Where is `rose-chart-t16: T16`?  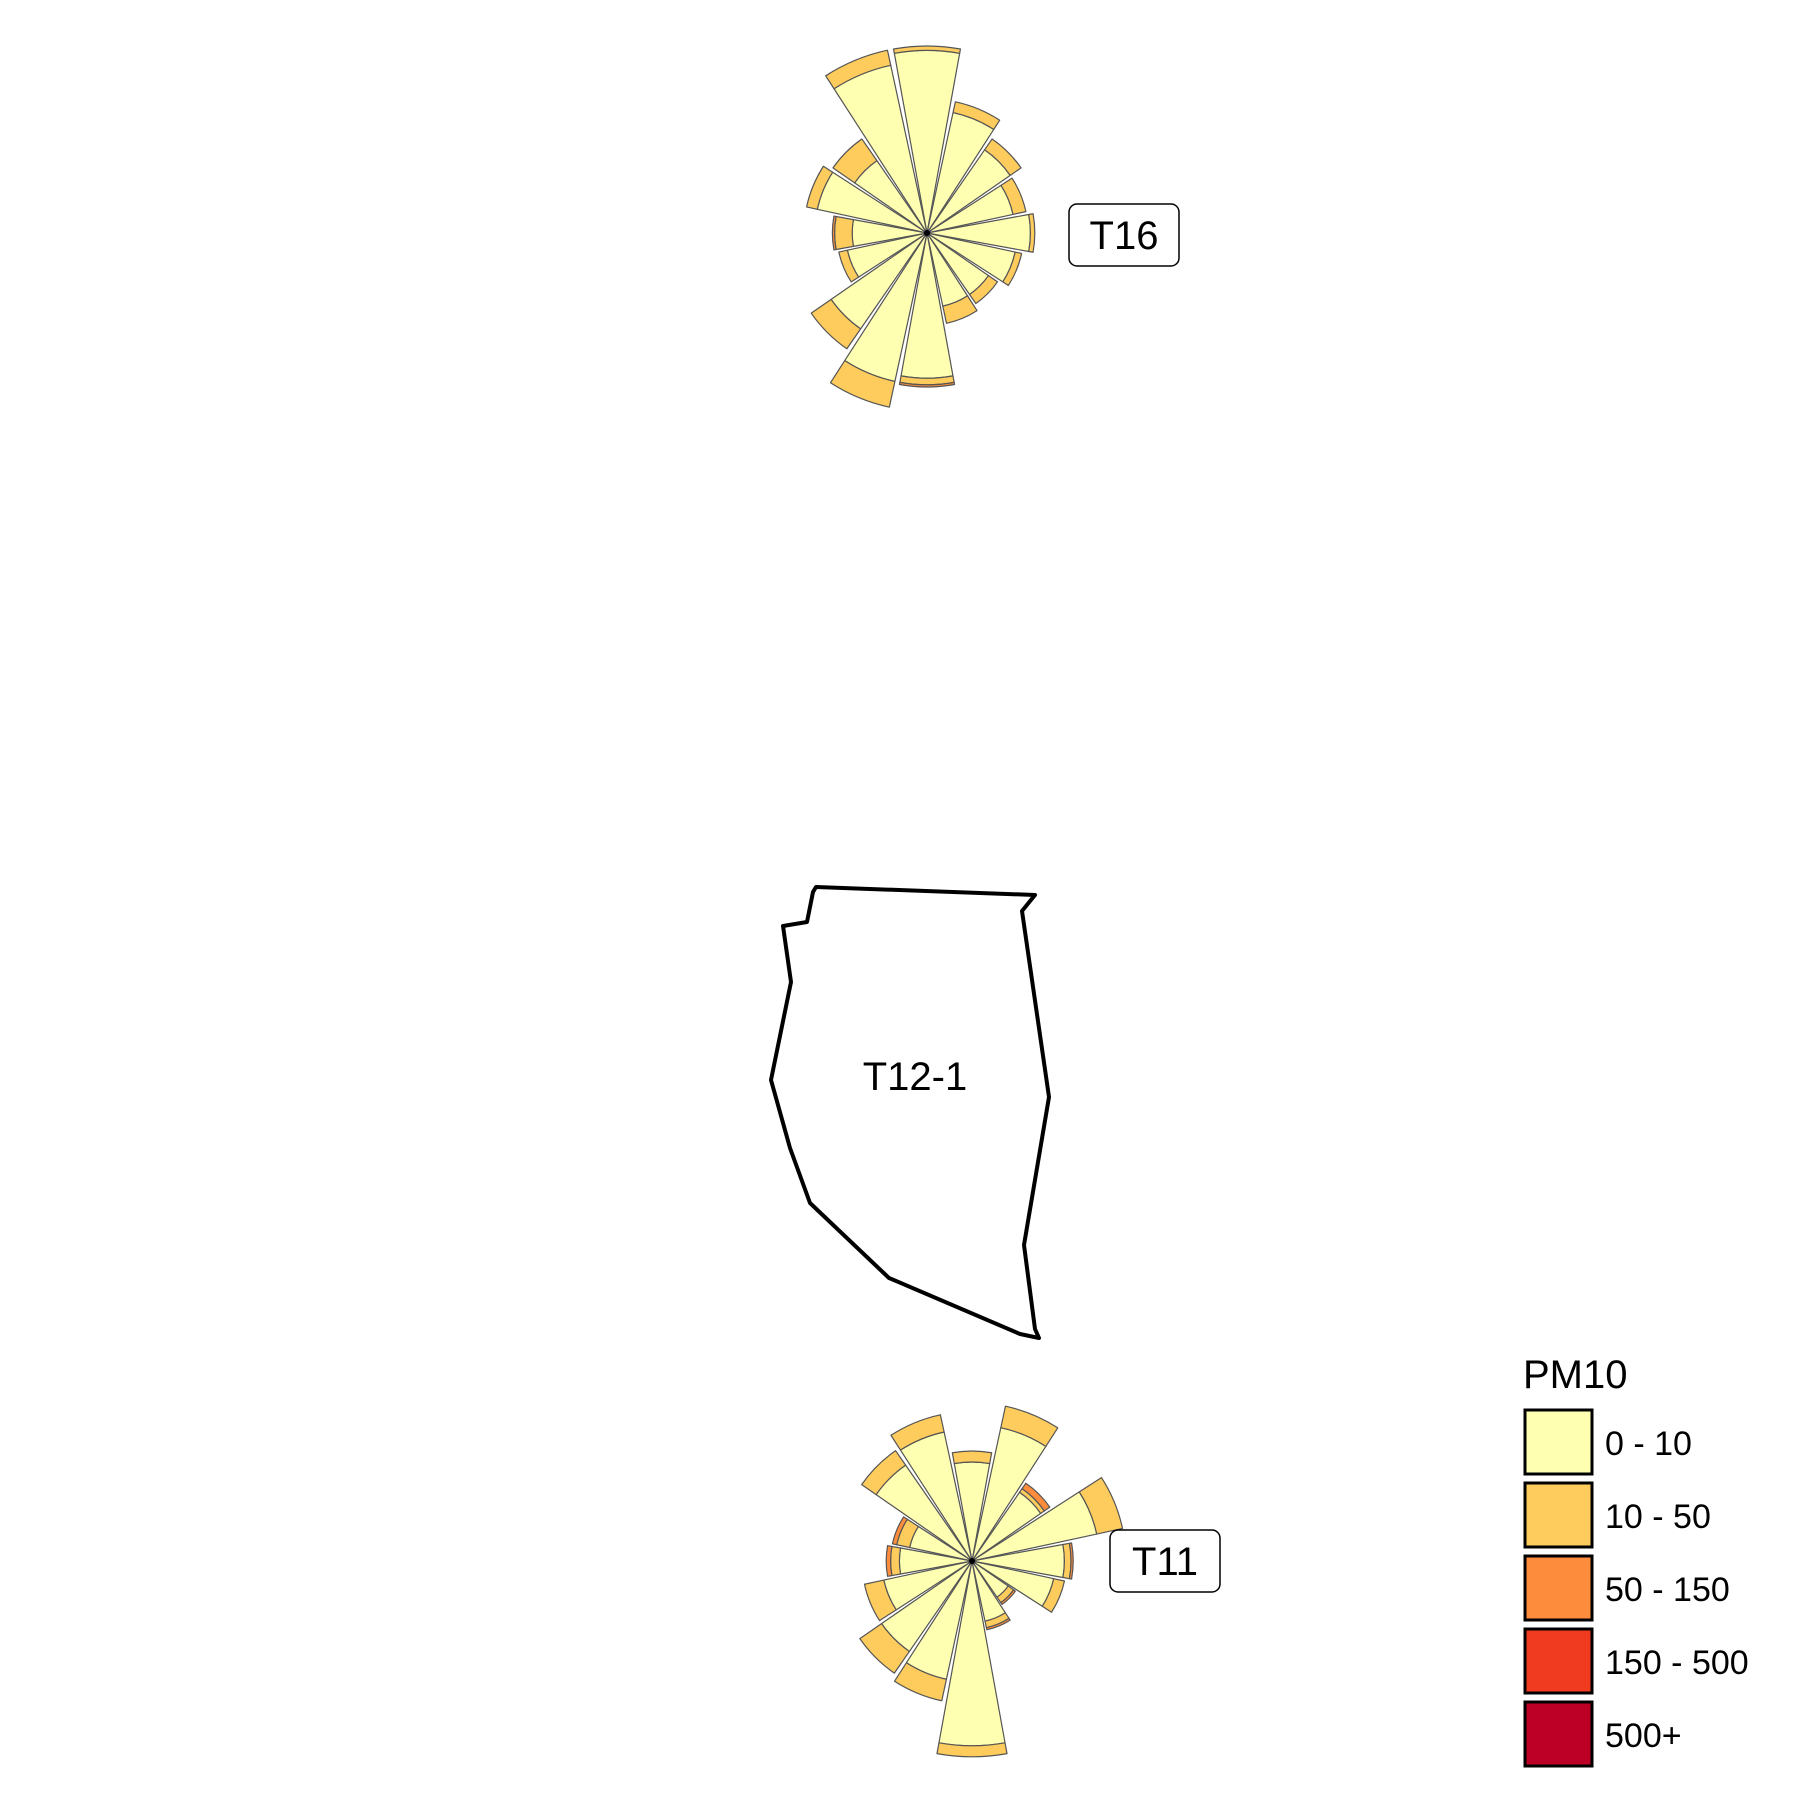
rose-chart-t16: T16 is located at coordinates (992, 226).